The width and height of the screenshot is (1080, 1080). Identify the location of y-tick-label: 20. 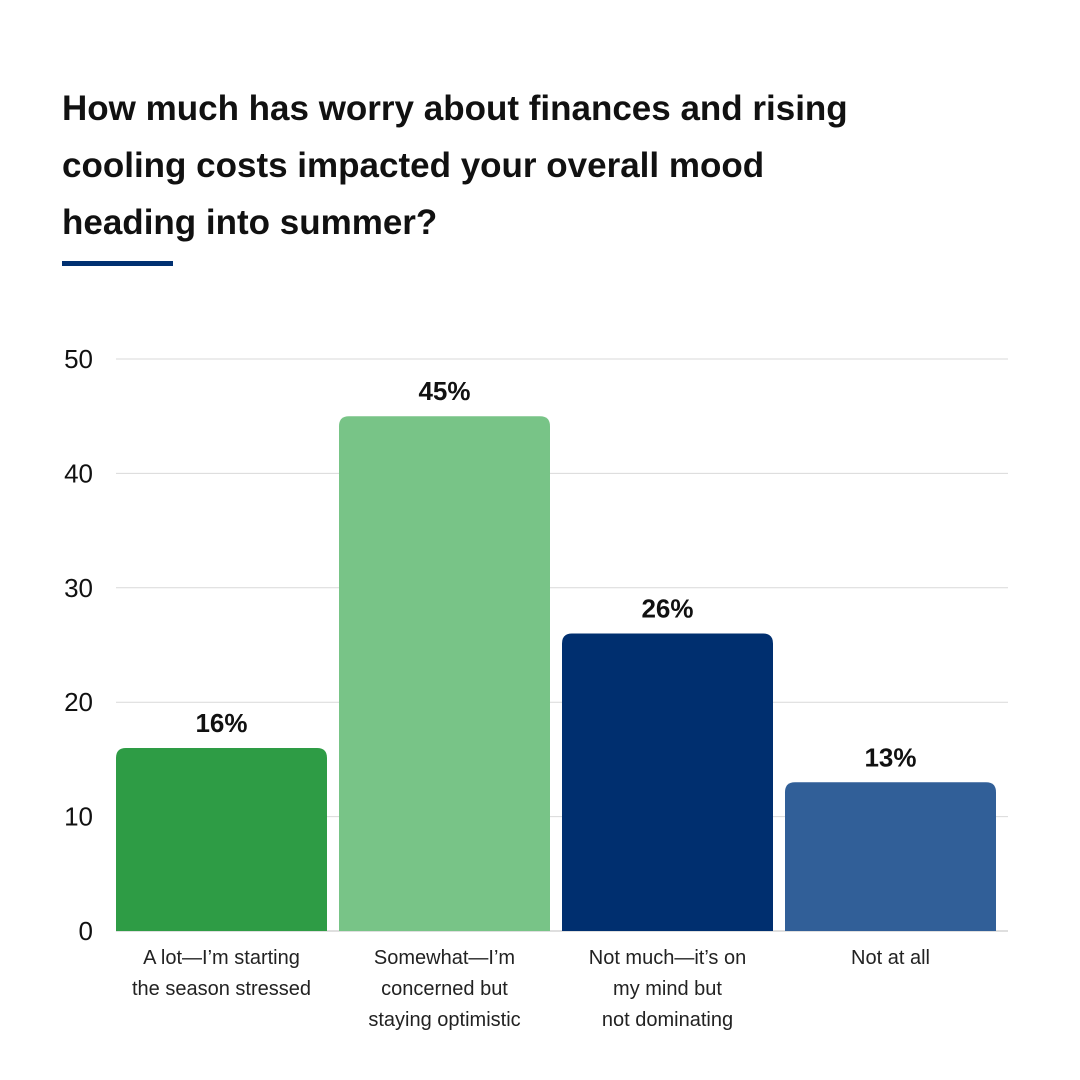
(78, 702).